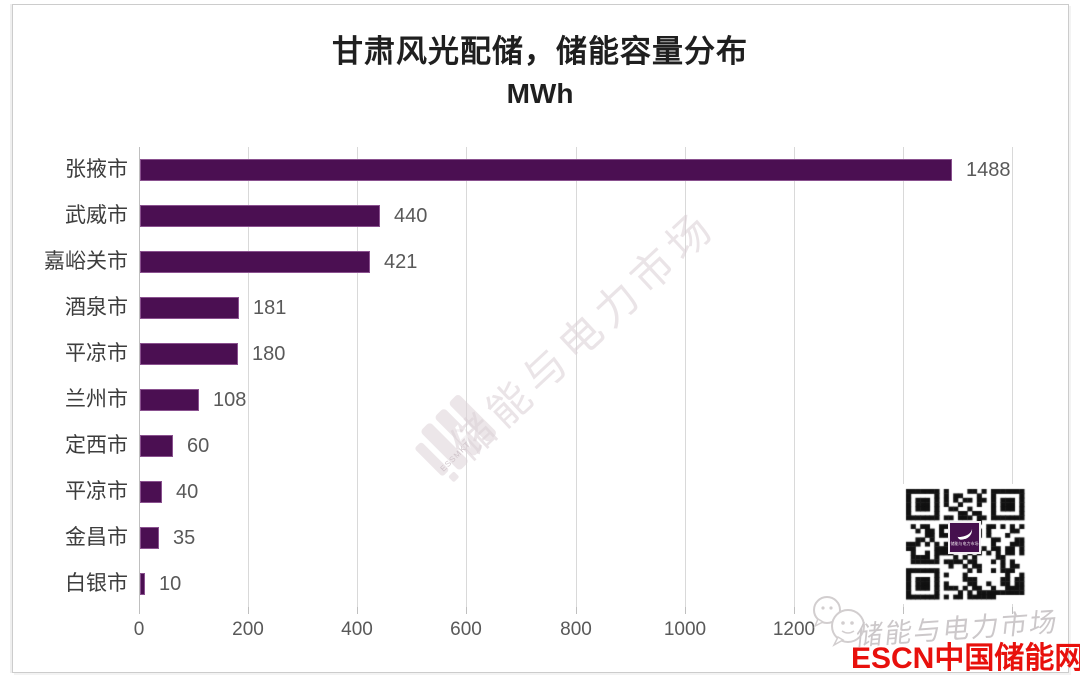 The width and height of the screenshot is (1080, 681). I want to click on x-axis-tick-label: 1000, so click(685, 629).